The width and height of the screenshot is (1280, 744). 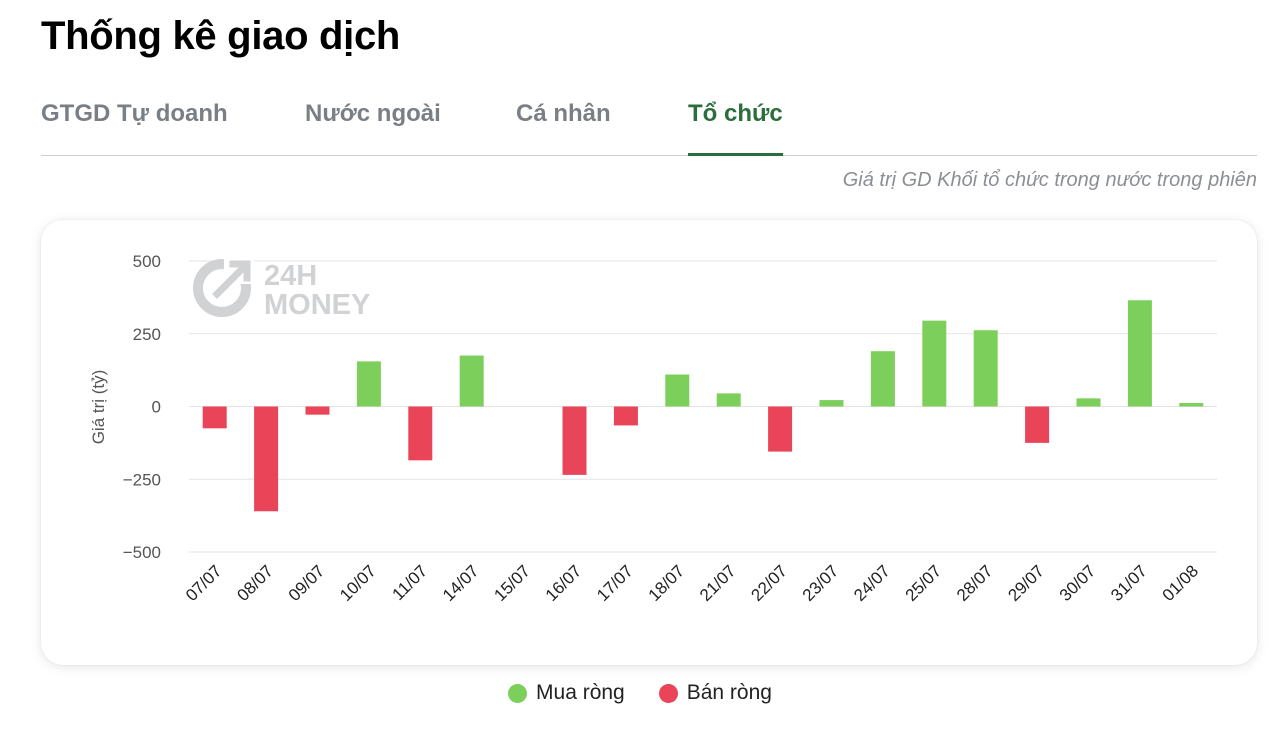 I want to click on page-title: Thống kê giao dịch, so click(x=221, y=36).